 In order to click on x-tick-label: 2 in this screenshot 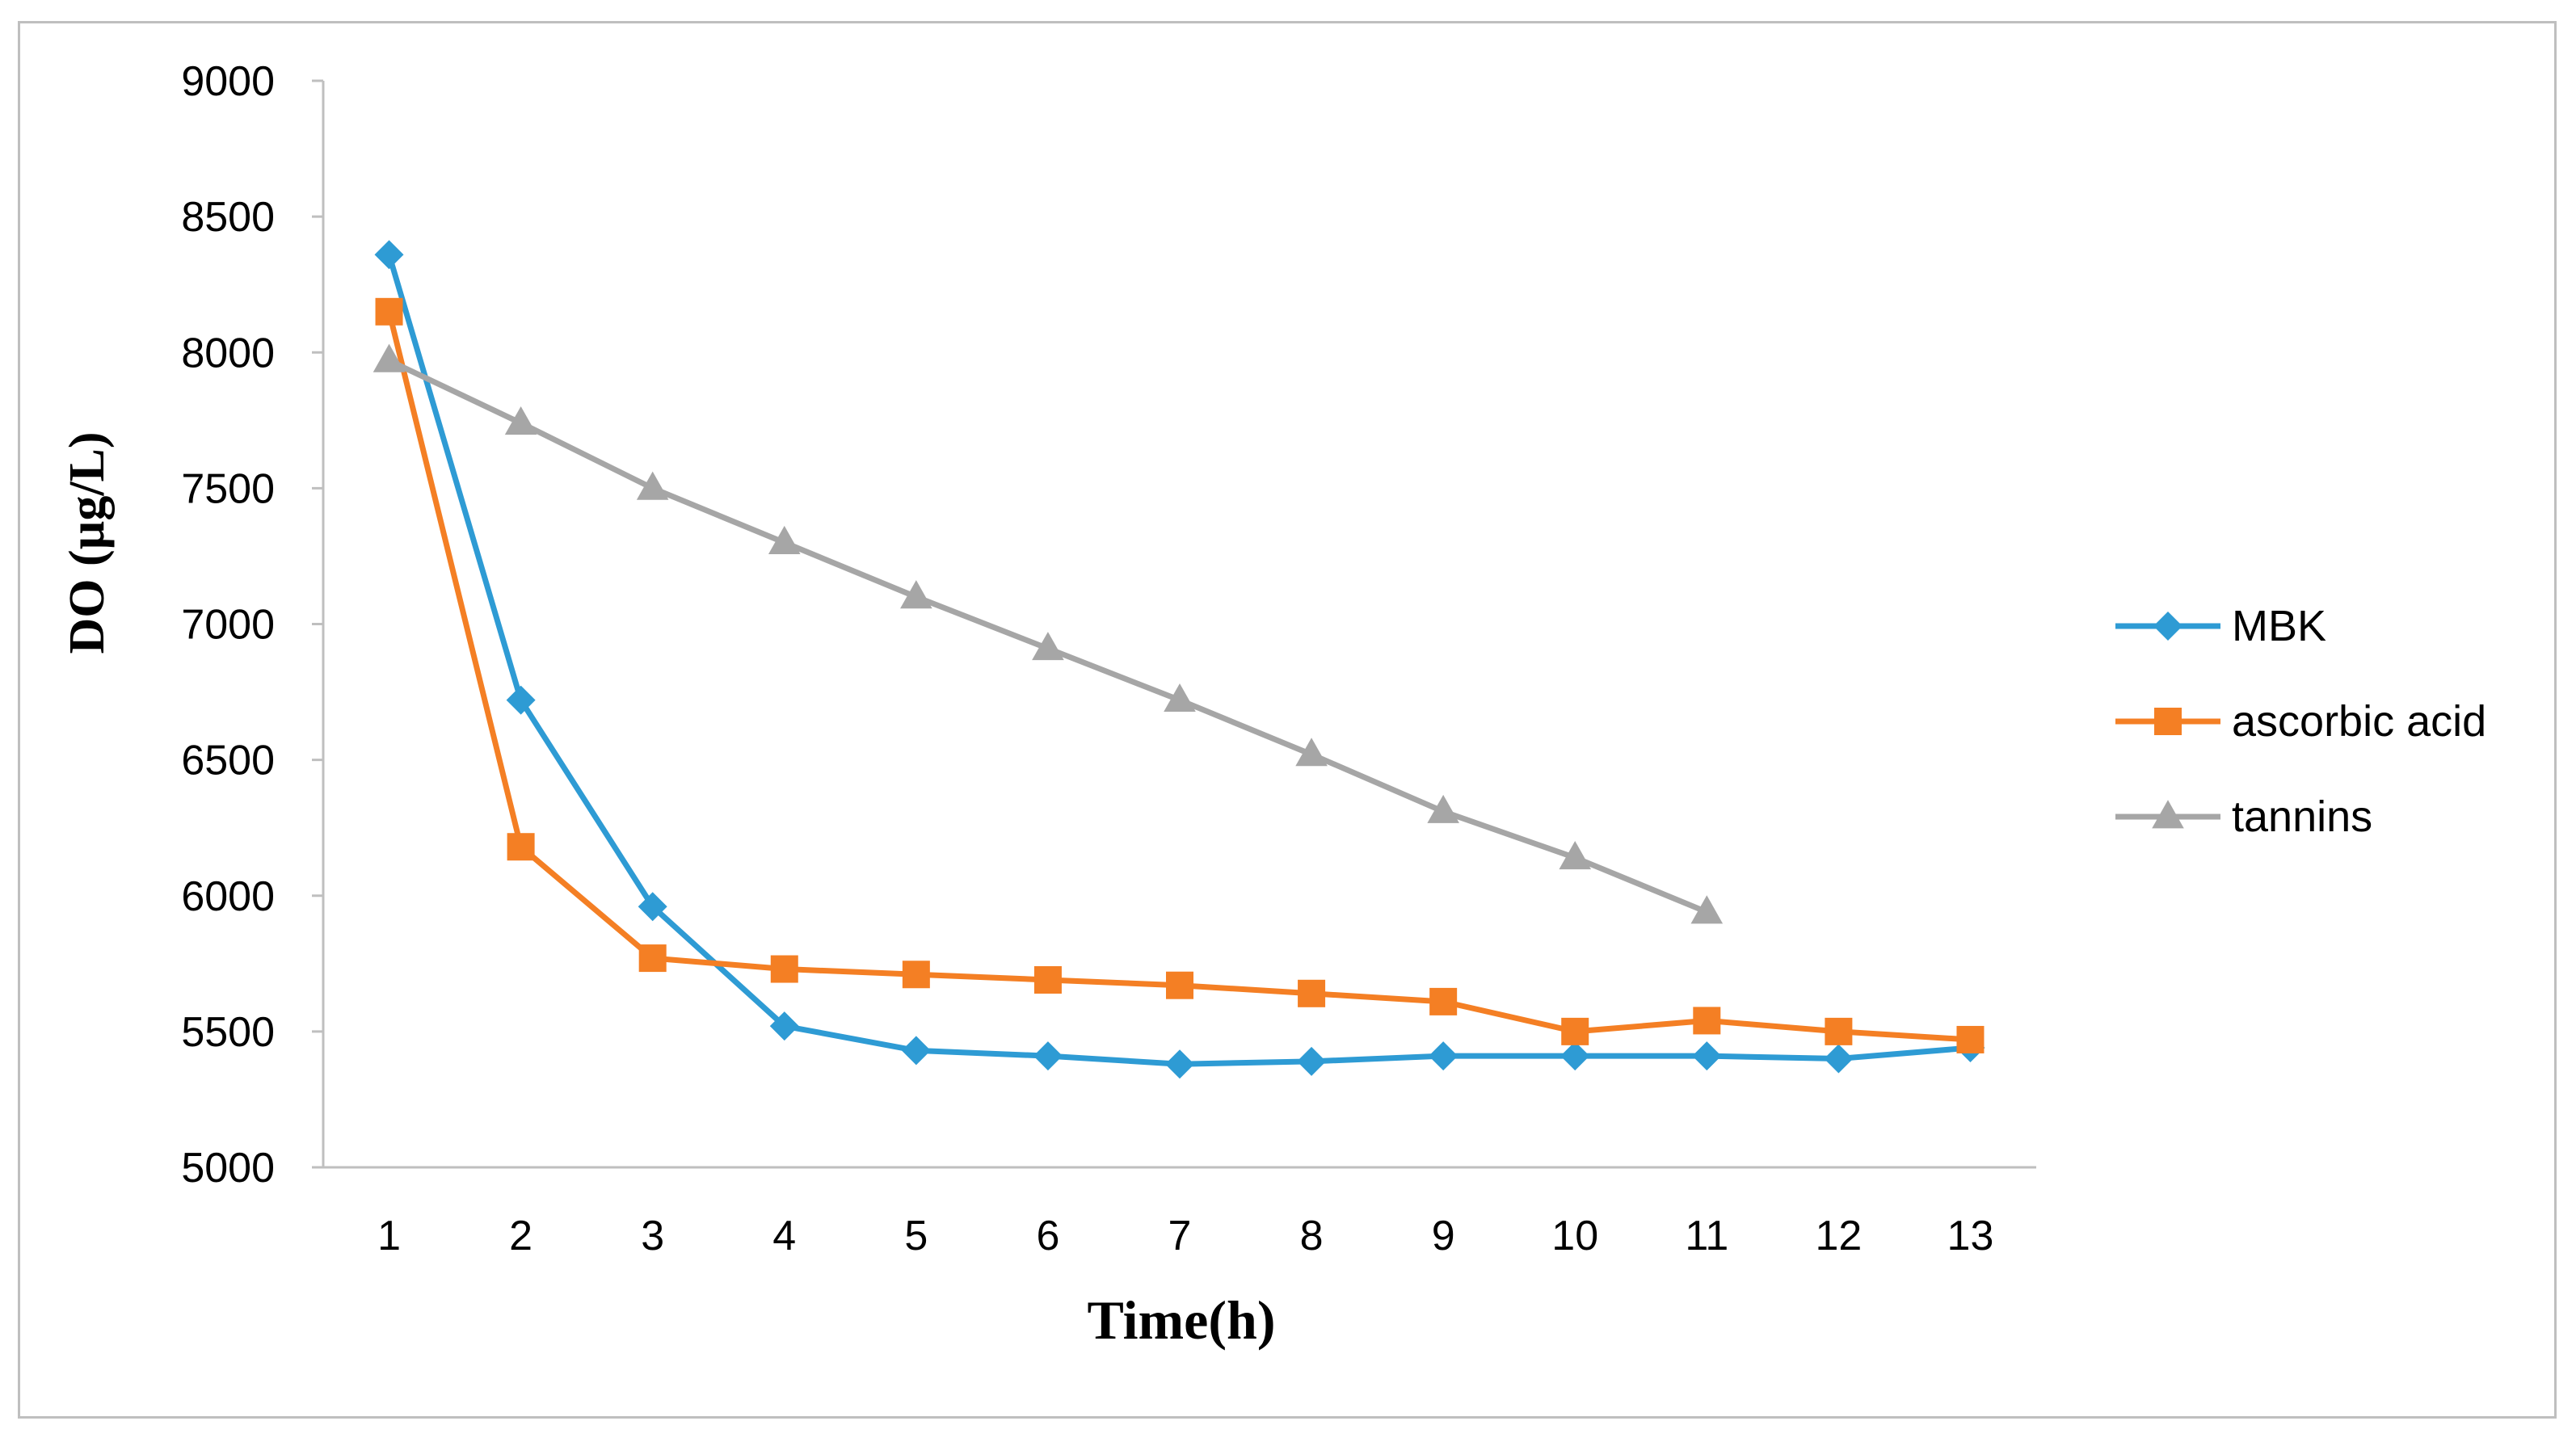, I will do `click(520, 1236)`.